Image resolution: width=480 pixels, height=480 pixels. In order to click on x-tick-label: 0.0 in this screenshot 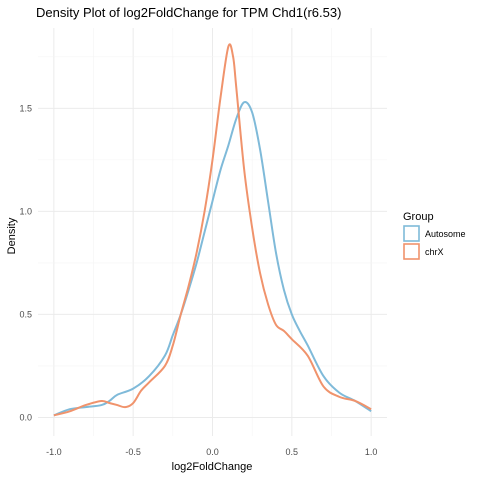, I will do `click(212, 452)`.